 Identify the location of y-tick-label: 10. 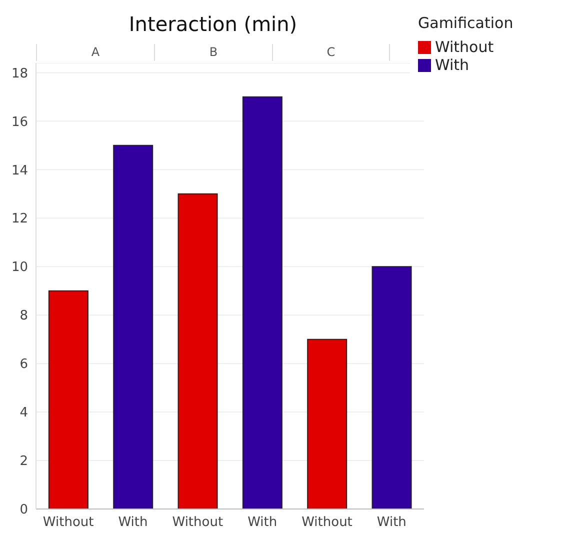
(19, 268).